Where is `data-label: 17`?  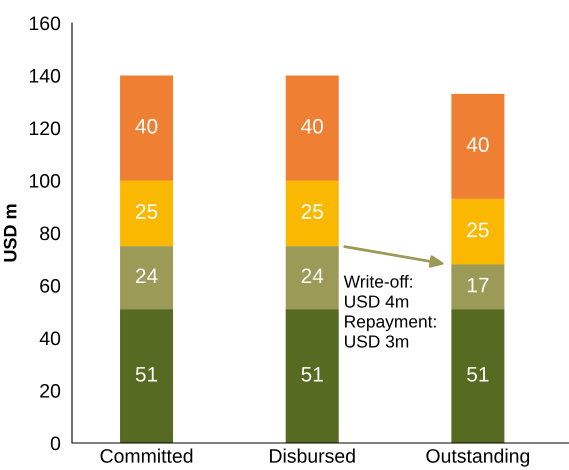
data-label: 17 is located at coordinates (478, 285).